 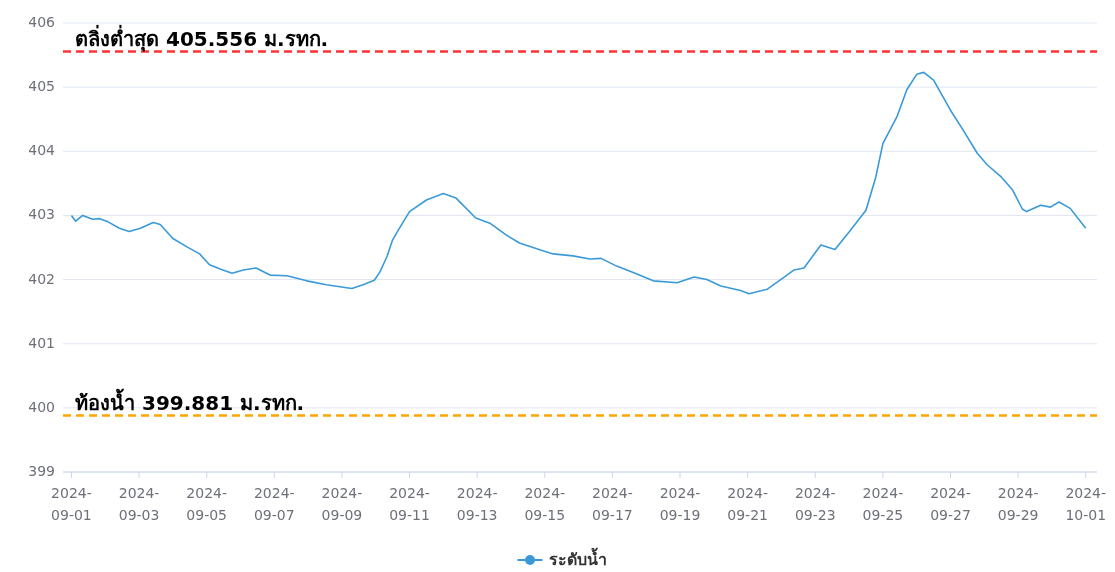 I want to click on x-tick-label: 2024-09-07, so click(x=274, y=504).